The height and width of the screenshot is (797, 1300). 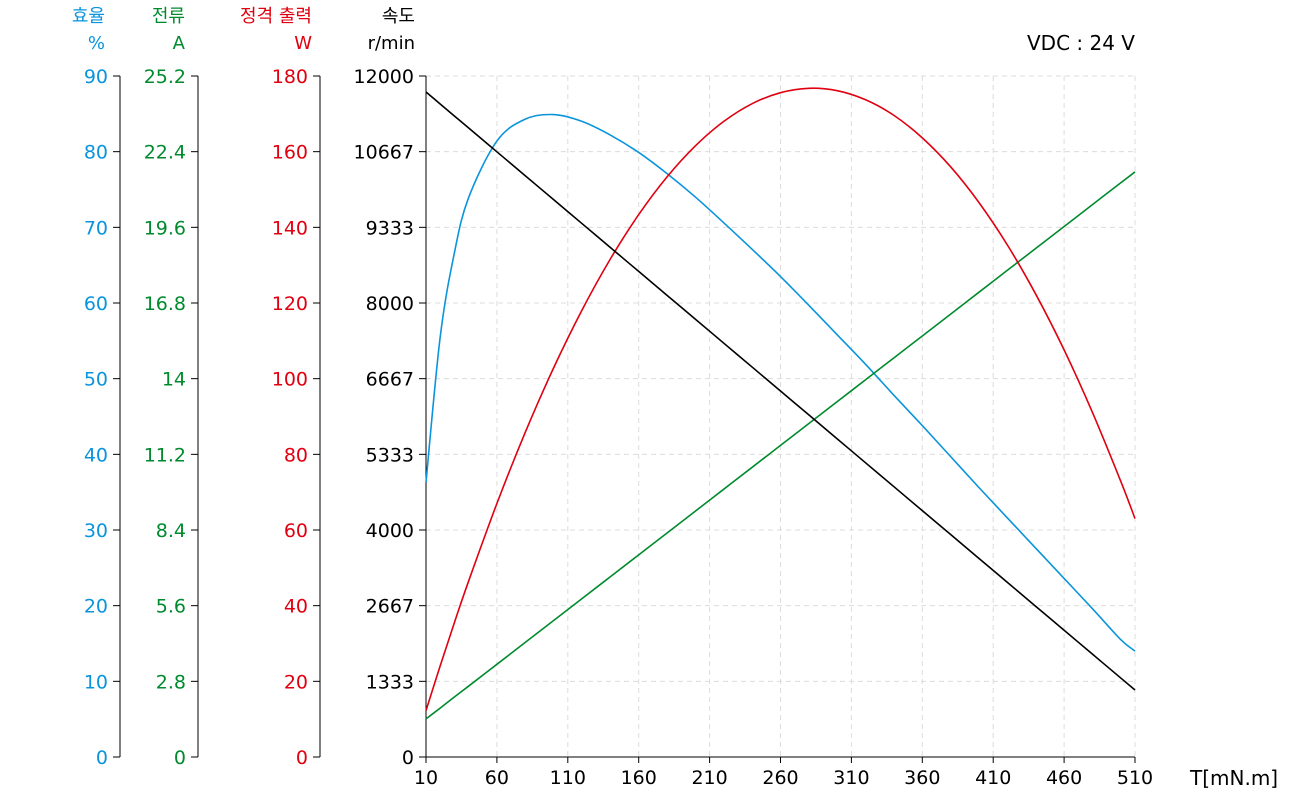 I want to click on pow-tick-label: 100, so click(x=290, y=380).